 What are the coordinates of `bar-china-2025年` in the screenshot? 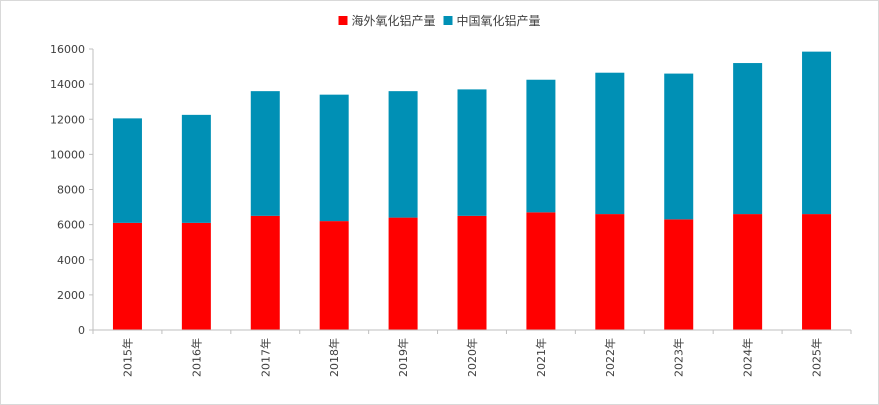 It's located at (817, 133).